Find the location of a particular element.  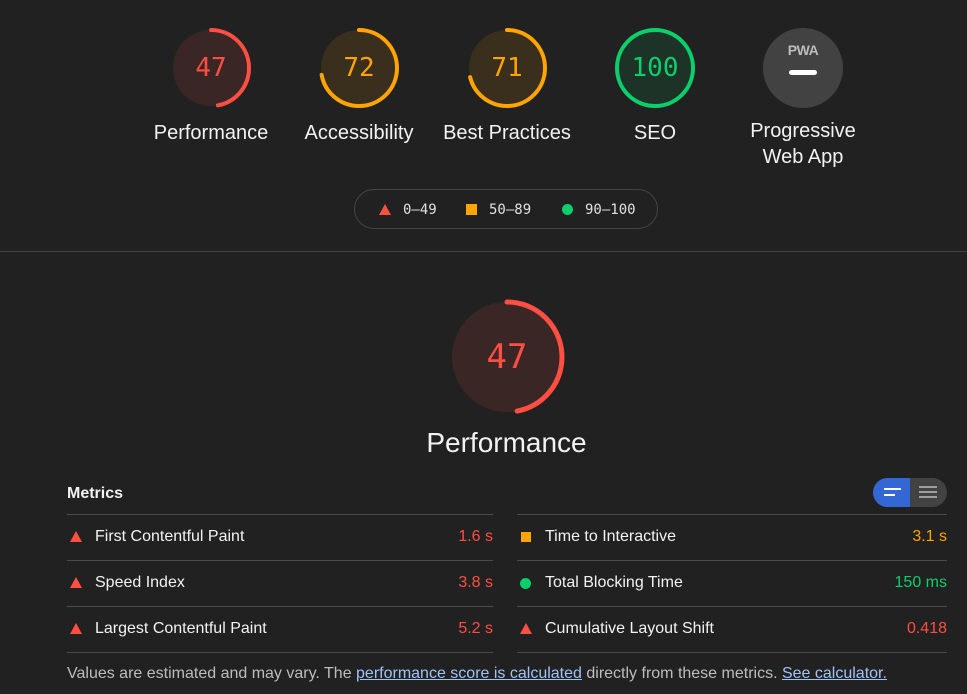

metric-value: 0.418 is located at coordinates (926, 628).